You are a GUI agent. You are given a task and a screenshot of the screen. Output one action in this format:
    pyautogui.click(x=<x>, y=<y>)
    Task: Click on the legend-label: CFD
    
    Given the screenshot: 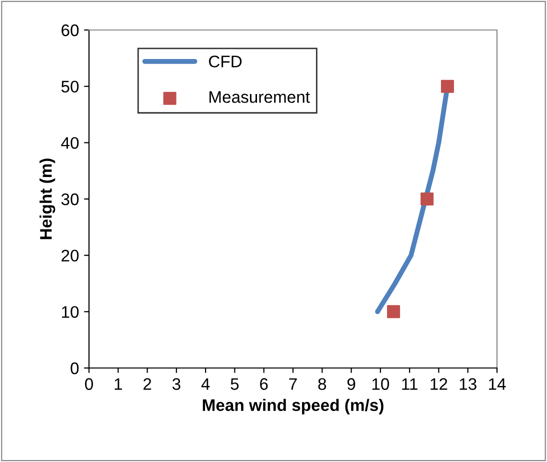 What is the action you would take?
    pyautogui.click(x=225, y=62)
    